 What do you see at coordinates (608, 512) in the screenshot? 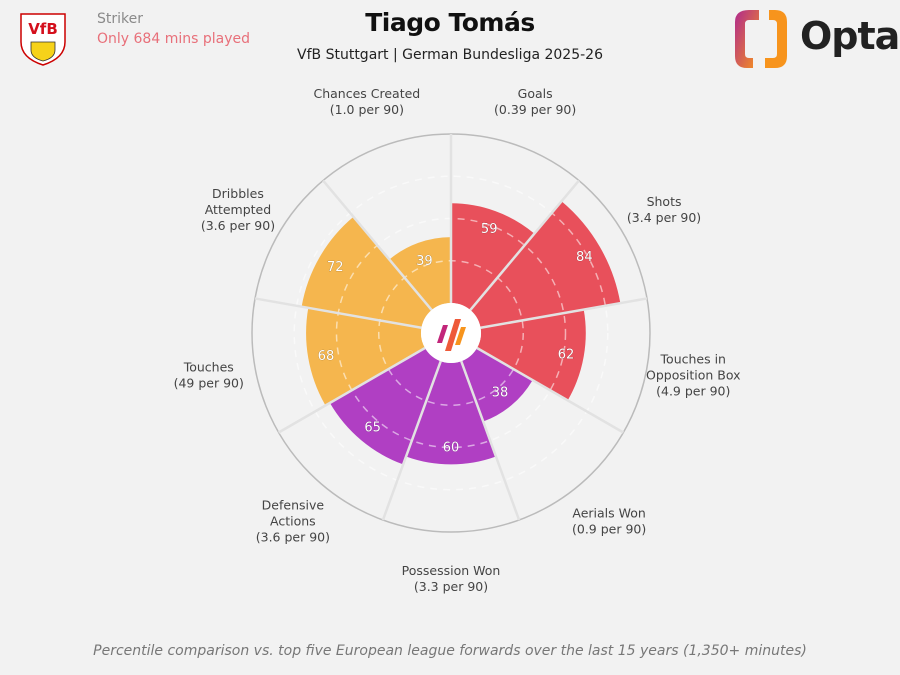
I see `category-label: Aerials Won` at bounding box center [608, 512].